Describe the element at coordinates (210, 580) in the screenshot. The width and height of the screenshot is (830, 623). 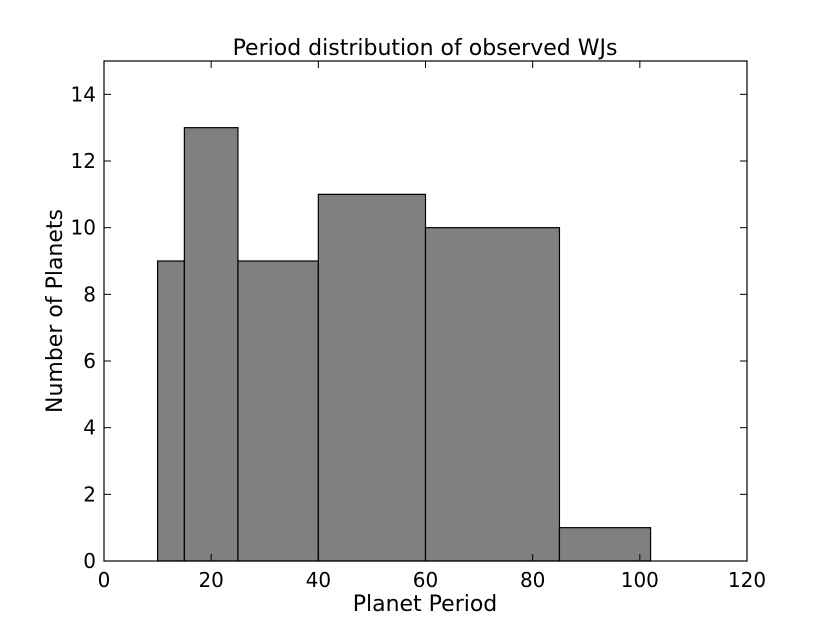
I see `x-tick-label-1: 20` at that location.